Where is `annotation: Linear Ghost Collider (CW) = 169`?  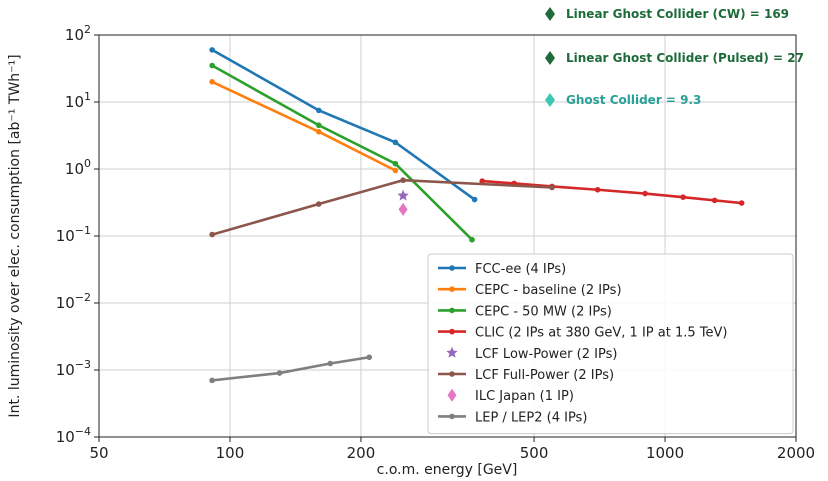 annotation: Linear Ghost Collider (CW) = 169 is located at coordinates (667, 14).